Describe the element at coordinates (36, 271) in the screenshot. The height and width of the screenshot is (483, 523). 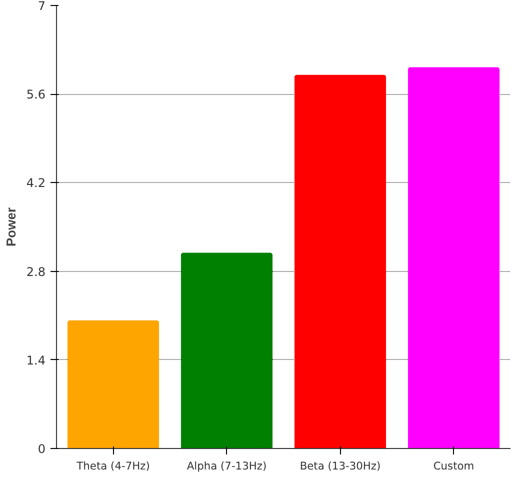
I see `y-tick-label: 2.8` at that location.